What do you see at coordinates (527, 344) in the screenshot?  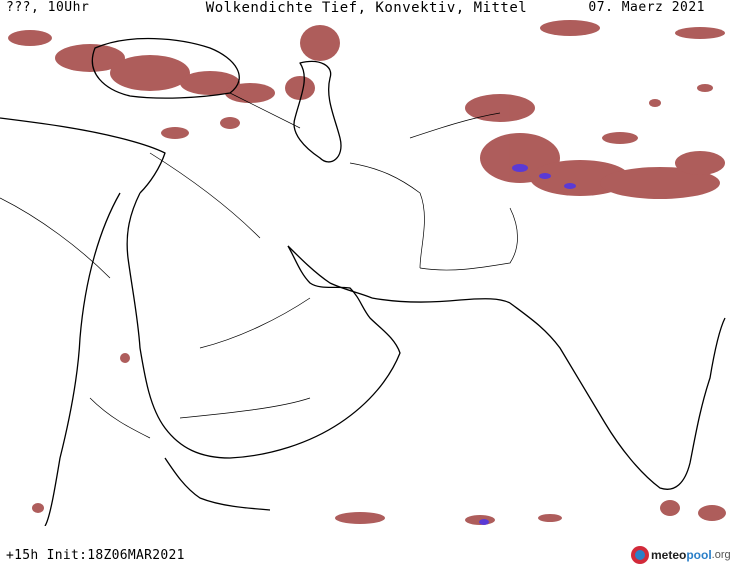 I see `convective-layer` at bounding box center [527, 344].